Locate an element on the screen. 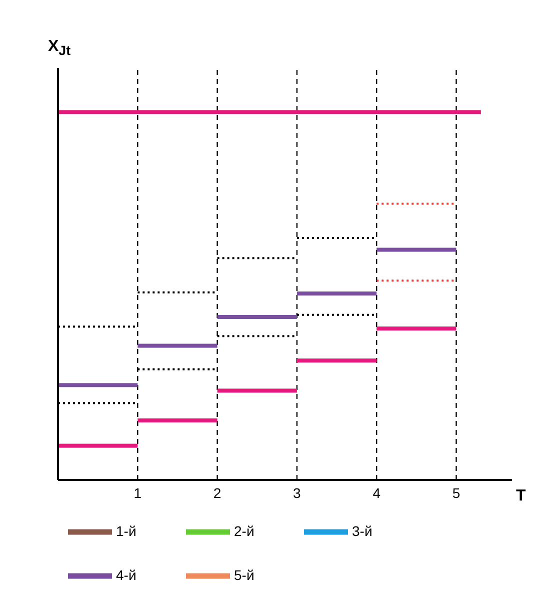 This screenshot has height=612, width=550. legend-label: 2-й is located at coordinates (245, 531).